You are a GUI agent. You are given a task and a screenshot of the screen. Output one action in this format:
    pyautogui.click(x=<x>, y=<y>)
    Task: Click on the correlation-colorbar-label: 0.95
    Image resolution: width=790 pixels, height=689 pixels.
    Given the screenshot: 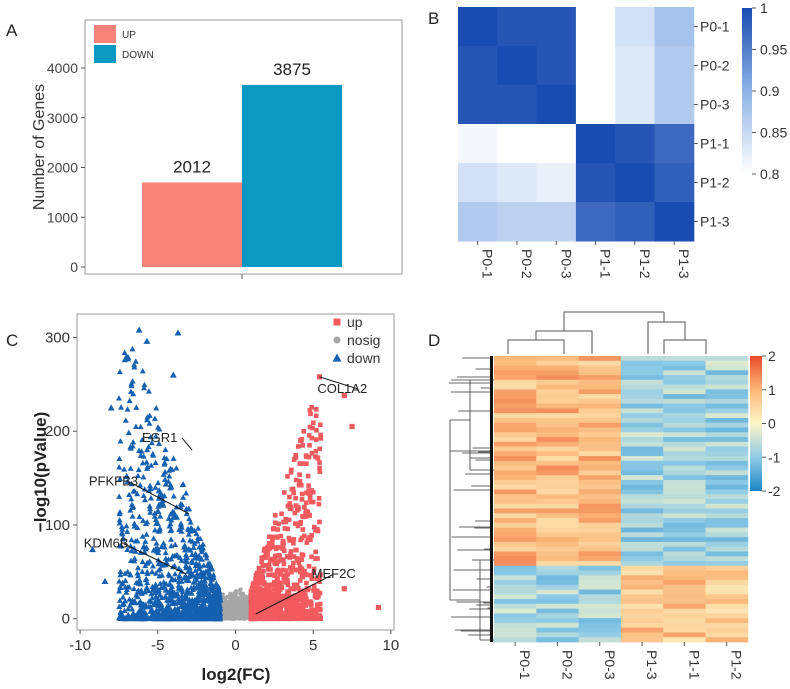 What is the action you would take?
    pyautogui.click(x=773, y=50)
    